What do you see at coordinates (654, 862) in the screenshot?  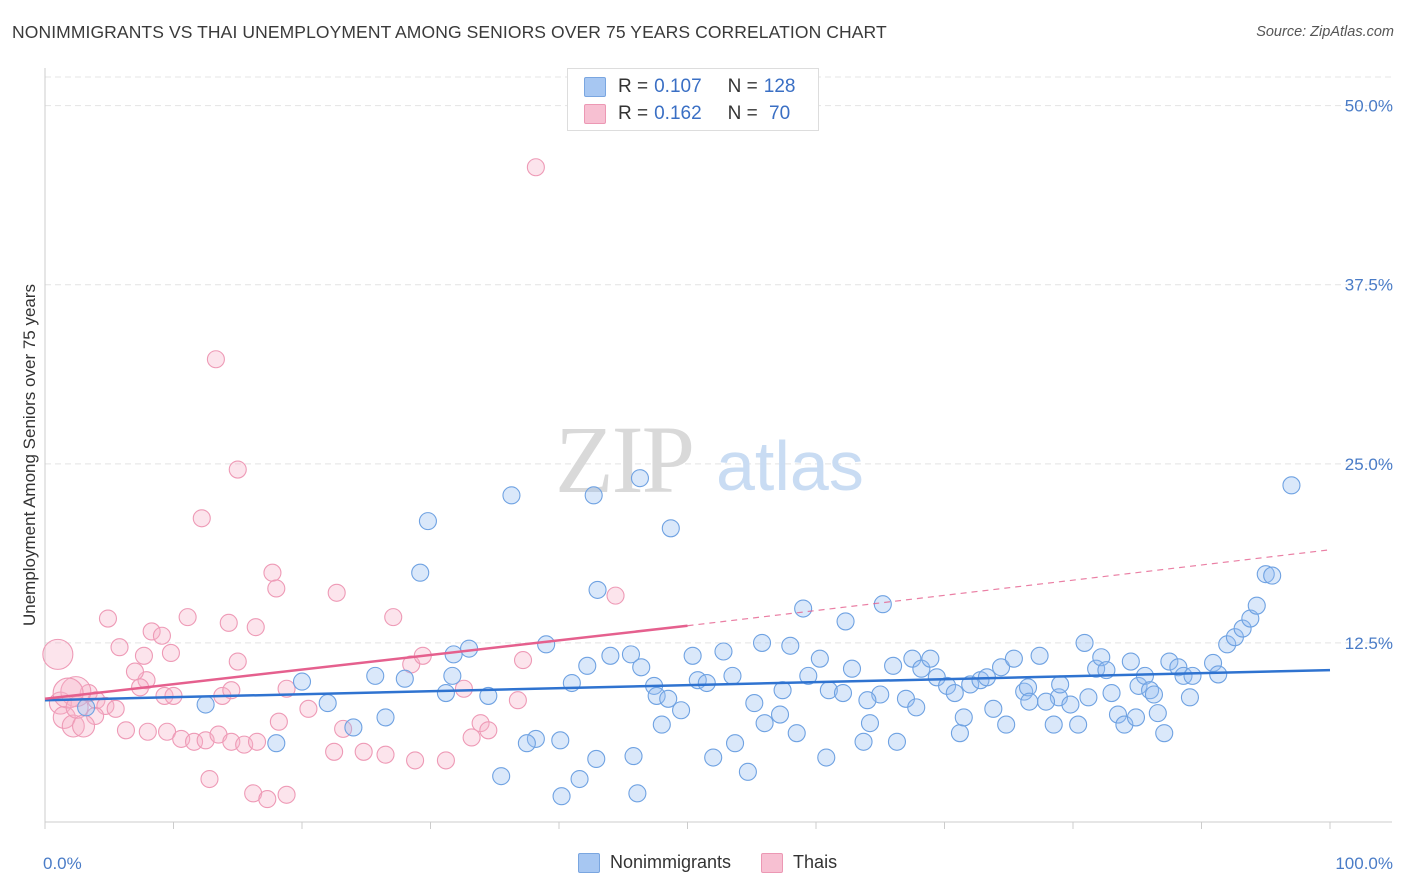 I see `legend-item-nonimmigrants: Nonimmigrants` at bounding box center [654, 862].